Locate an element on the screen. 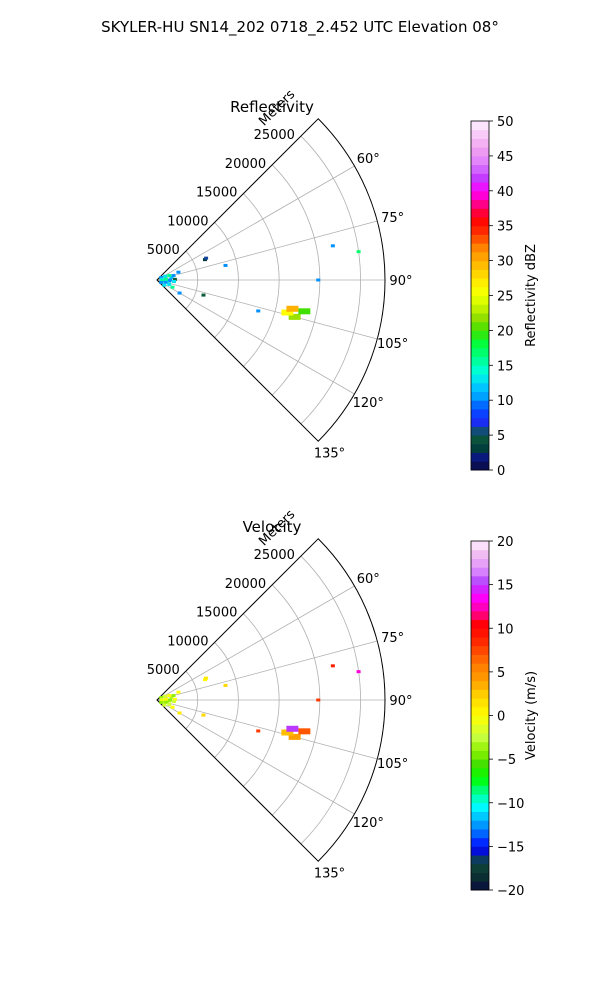 The height and width of the screenshot is (1000, 600). panel-title: Reflectivity is located at coordinates (272, 107).